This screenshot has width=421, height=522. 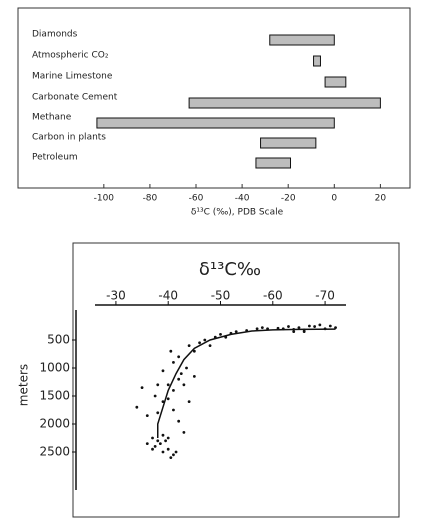 What do you see at coordinates (325, 296) in the screenshot?
I see `x-tick-label: -70` at bounding box center [325, 296].